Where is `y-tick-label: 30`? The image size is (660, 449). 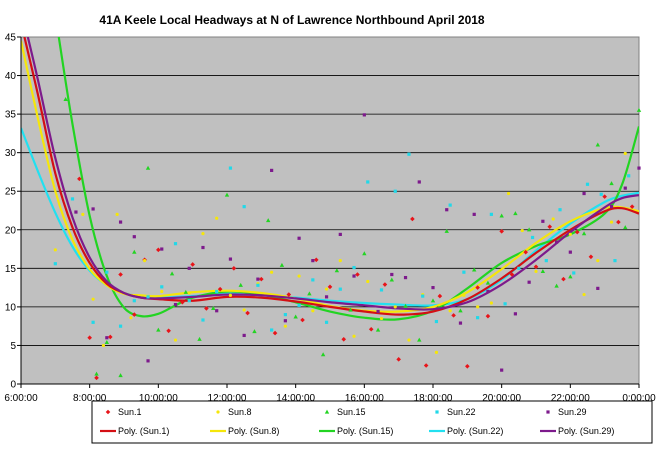
y-tick-label: 30 is located at coordinates (11, 153).